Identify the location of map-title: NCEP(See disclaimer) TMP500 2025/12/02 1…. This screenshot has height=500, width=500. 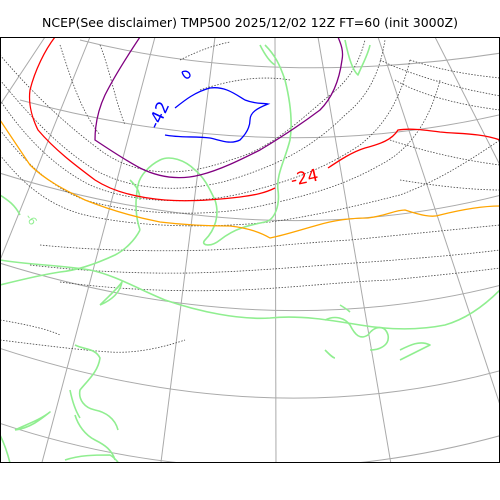
(249, 22).